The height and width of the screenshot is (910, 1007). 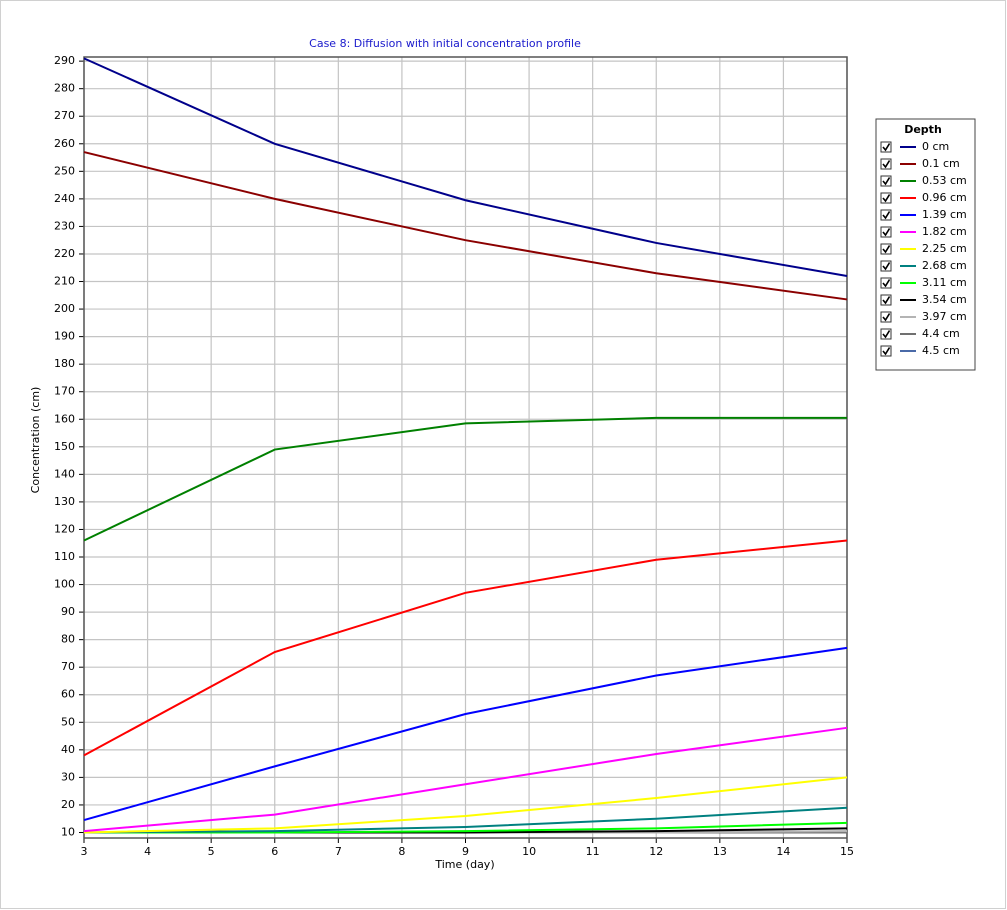 I want to click on x-tick-label: 5, so click(x=211, y=851).